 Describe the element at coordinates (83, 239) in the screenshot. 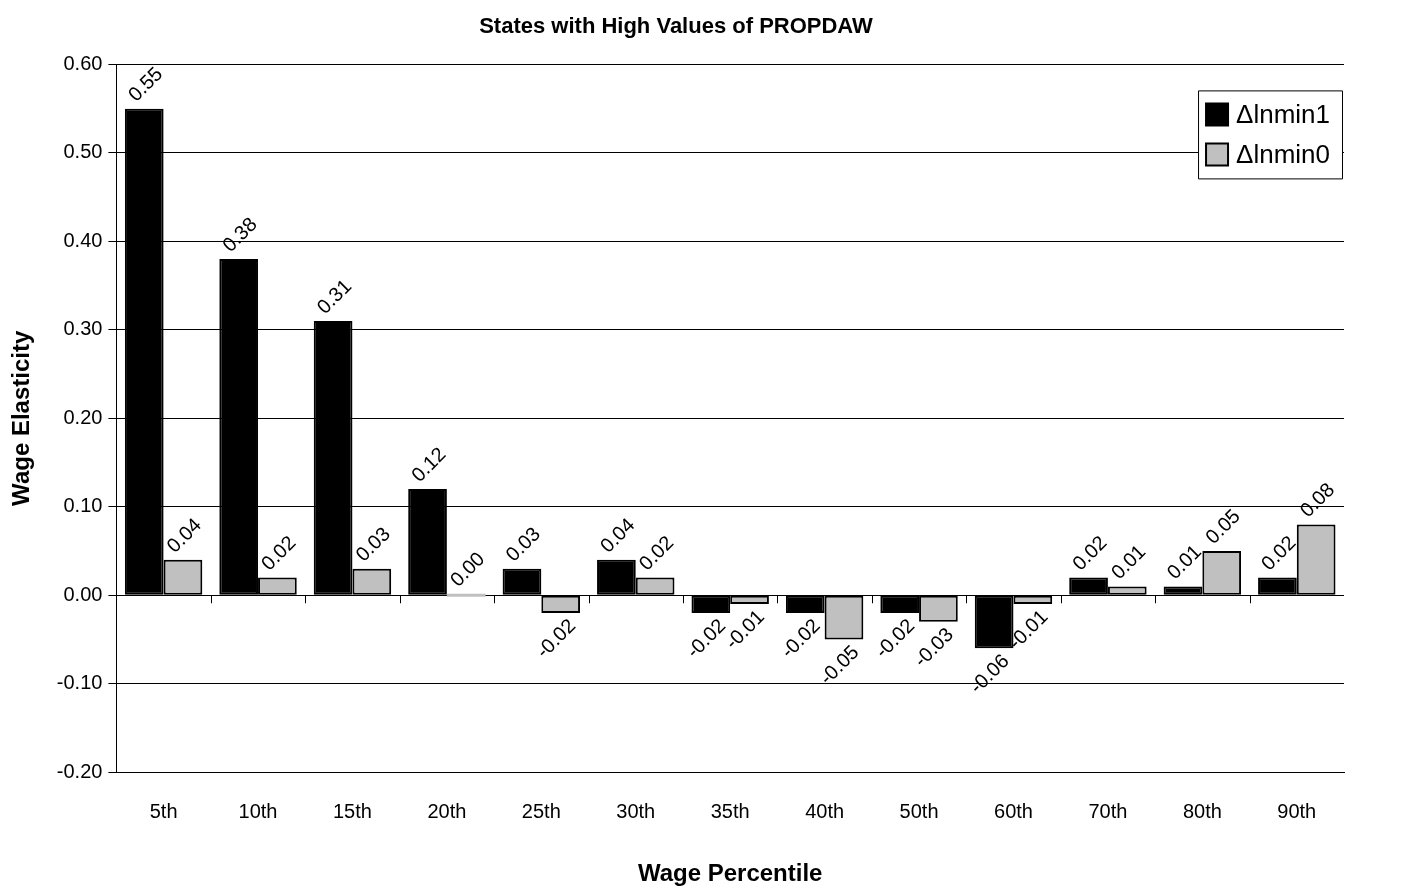

I see `y-tick-label: 0.40` at that location.